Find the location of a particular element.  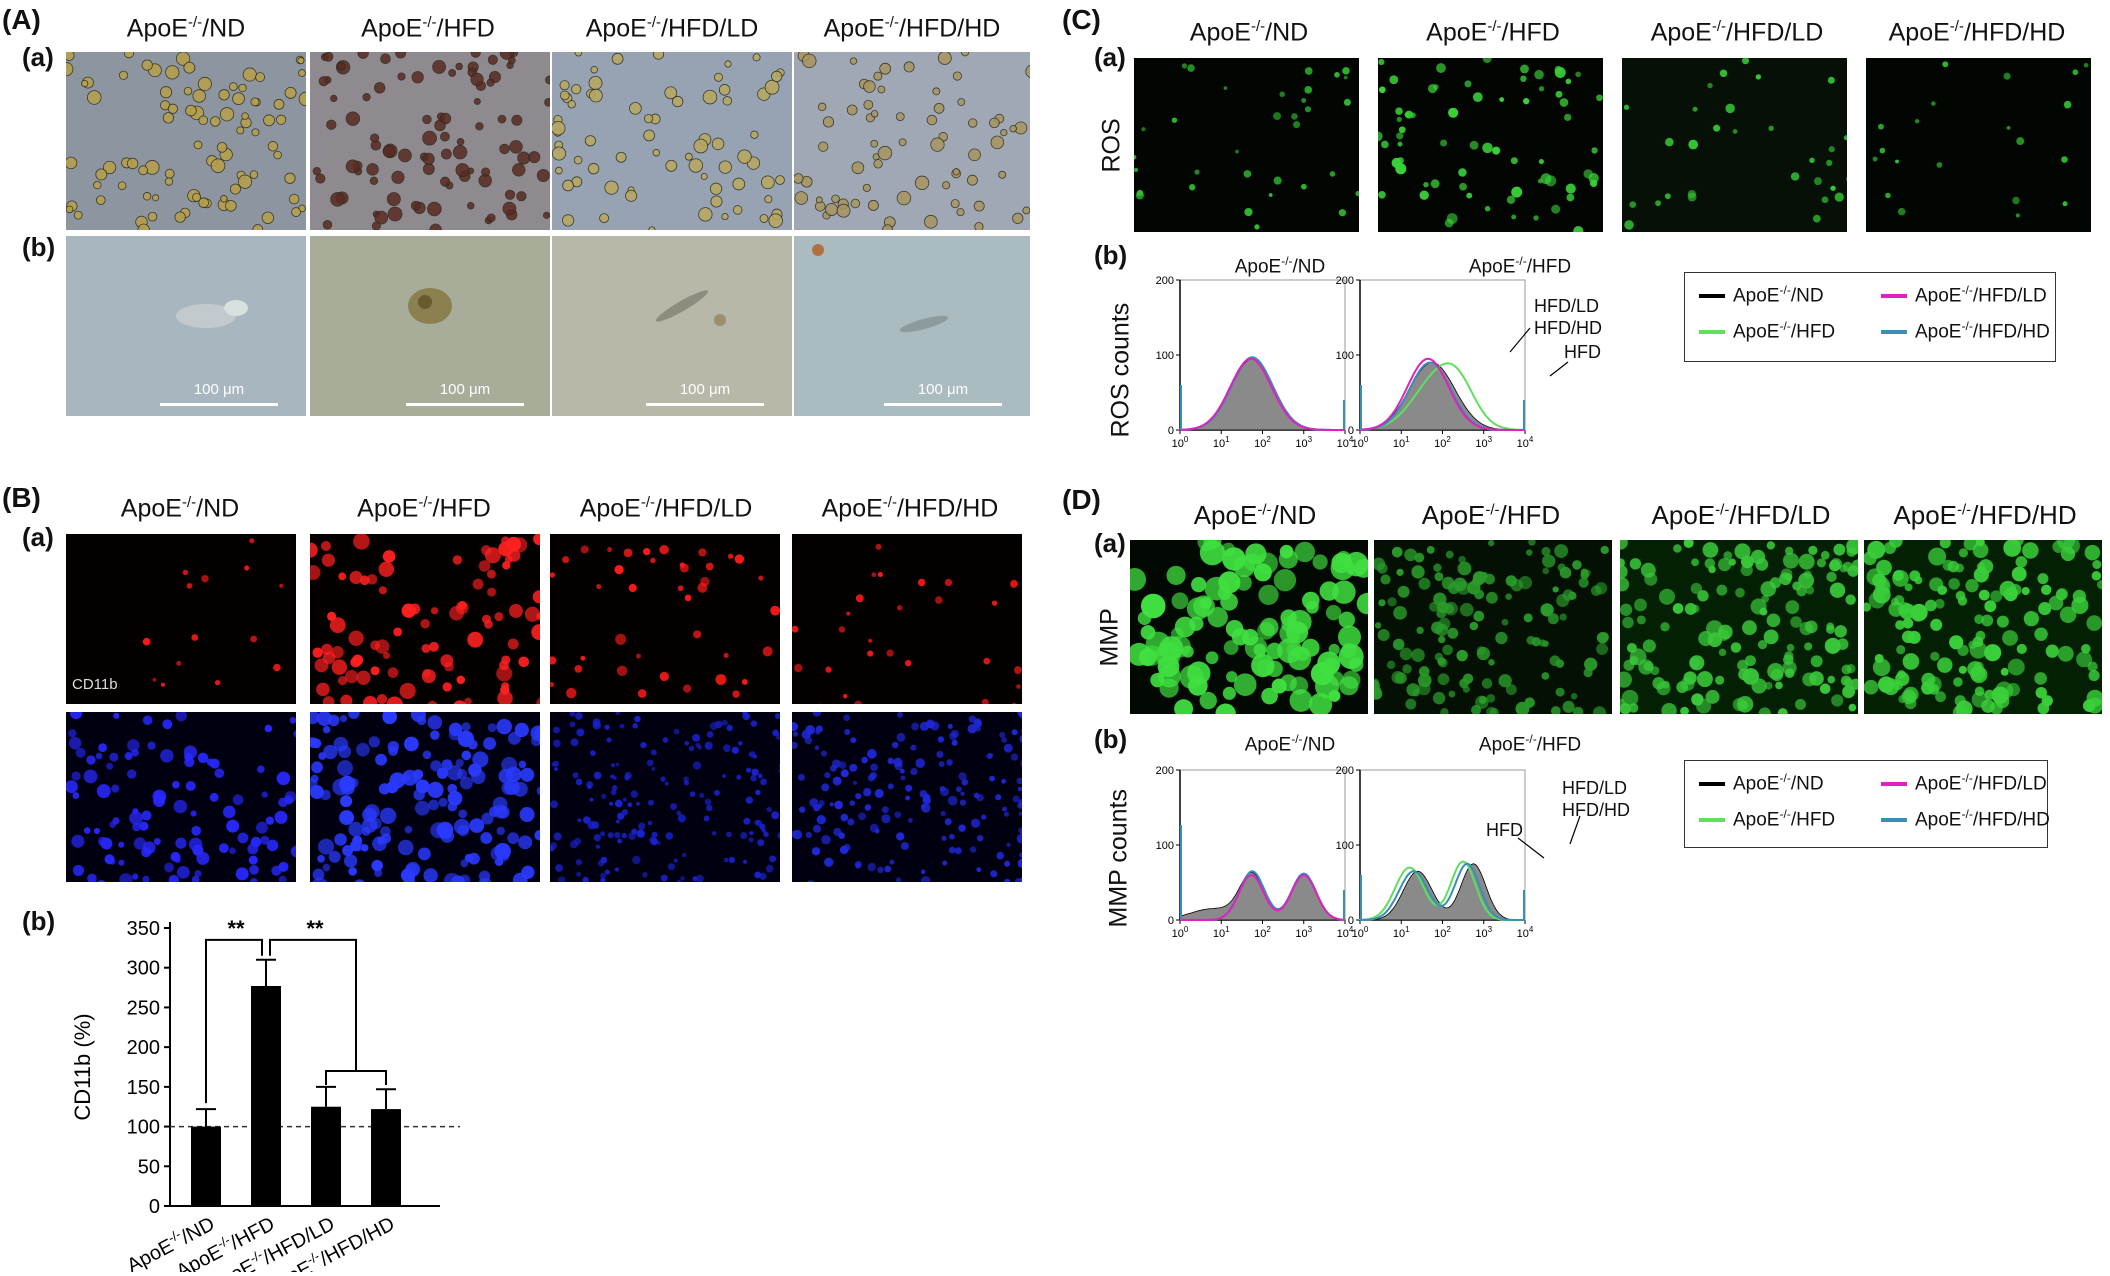

y-axis-label: CD11b (%) is located at coordinates (82, 1066).